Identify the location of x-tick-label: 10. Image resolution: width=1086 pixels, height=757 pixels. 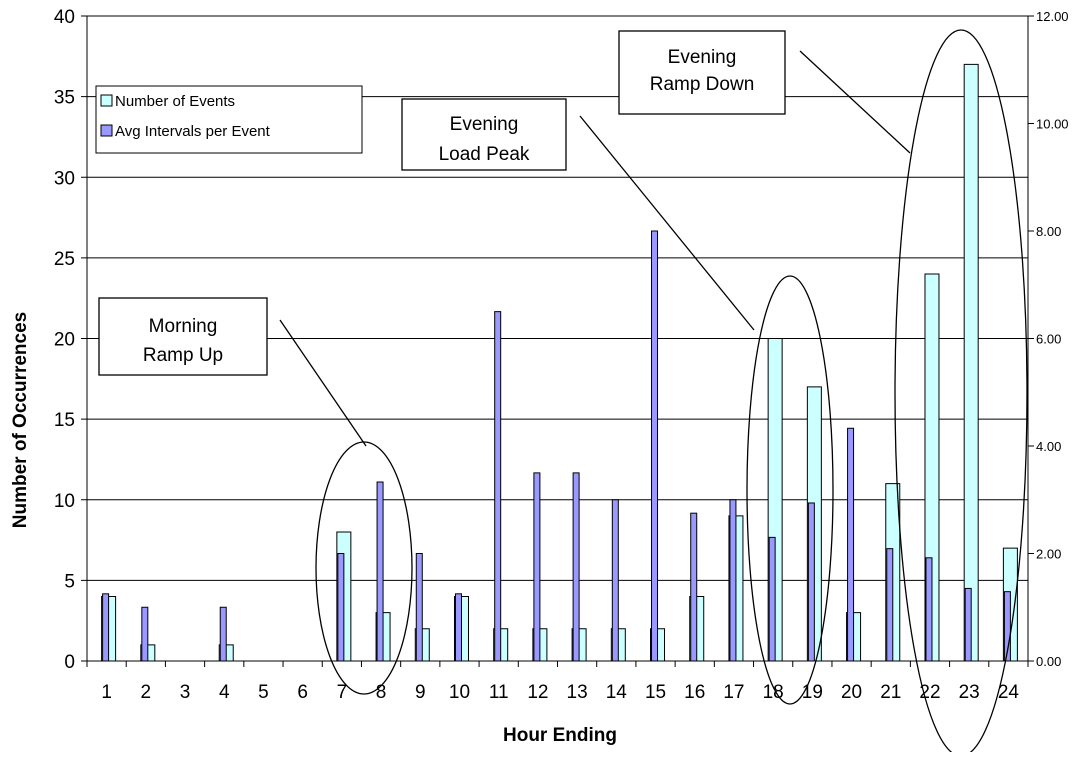
(459, 692).